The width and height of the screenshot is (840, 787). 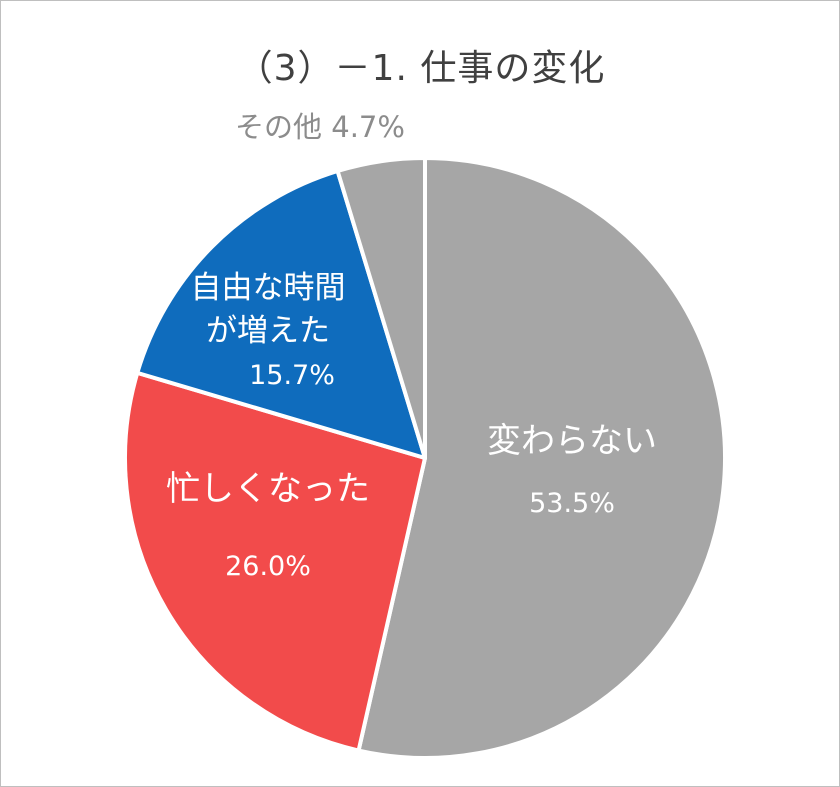 I want to click on chart-title: （3）－1. 仕事の変化, so click(x=421, y=68).